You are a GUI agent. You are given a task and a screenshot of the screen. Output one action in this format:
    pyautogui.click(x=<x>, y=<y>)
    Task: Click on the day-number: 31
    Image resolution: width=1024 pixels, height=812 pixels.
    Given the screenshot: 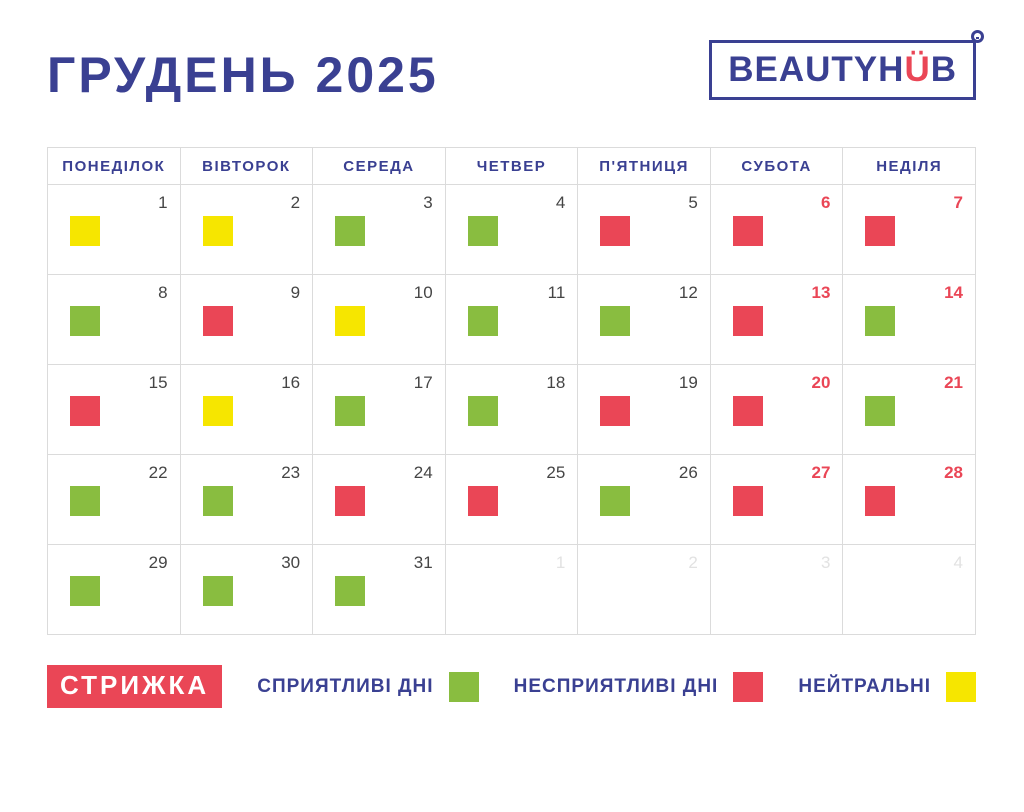 What is the action you would take?
    pyautogui.click(x=423, y=562)
    